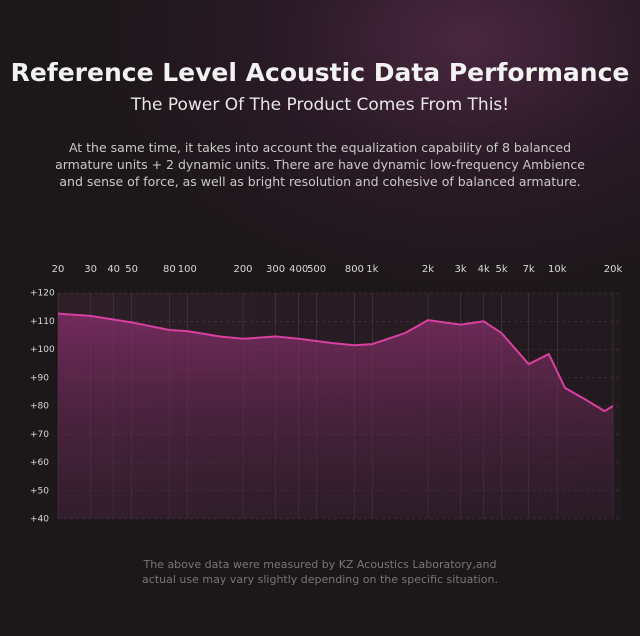 The height and width of the screenshot is (636, 640). What do you see at coordinates (42, 322) in the screenshot?
I see `y-tick-label: +110` at bounding box center [42, 322].